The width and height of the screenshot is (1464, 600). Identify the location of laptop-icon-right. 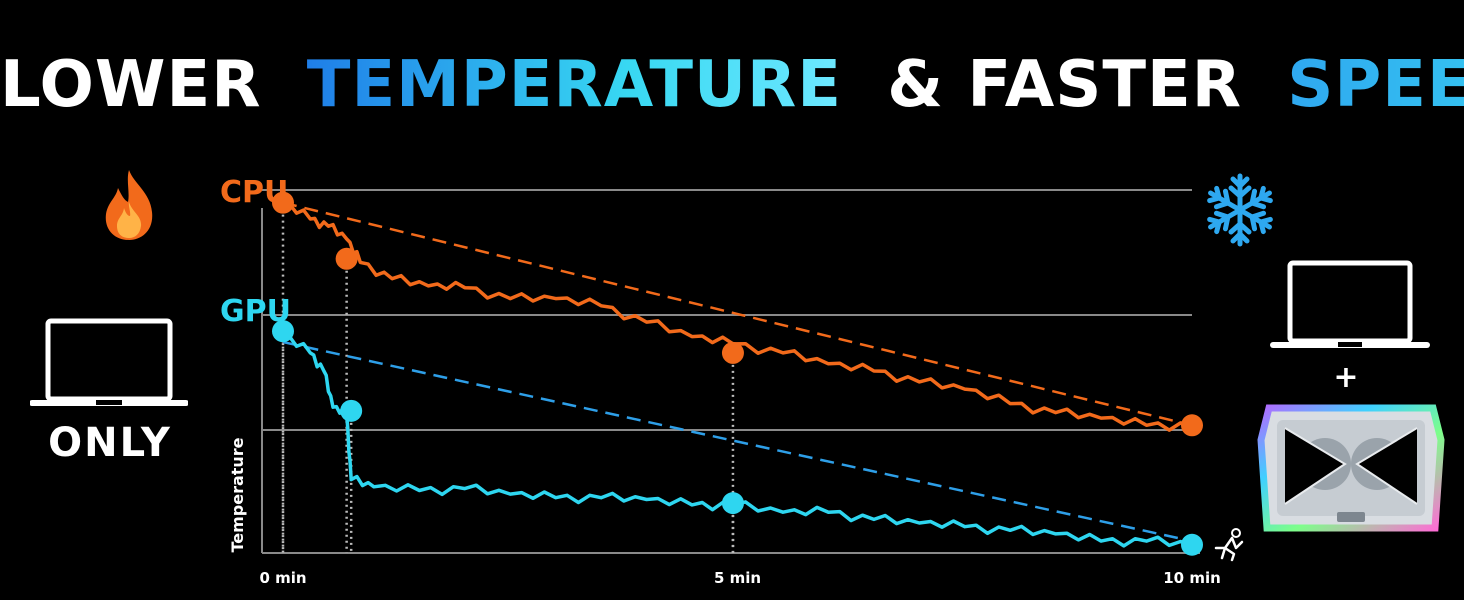
(1350, 304).